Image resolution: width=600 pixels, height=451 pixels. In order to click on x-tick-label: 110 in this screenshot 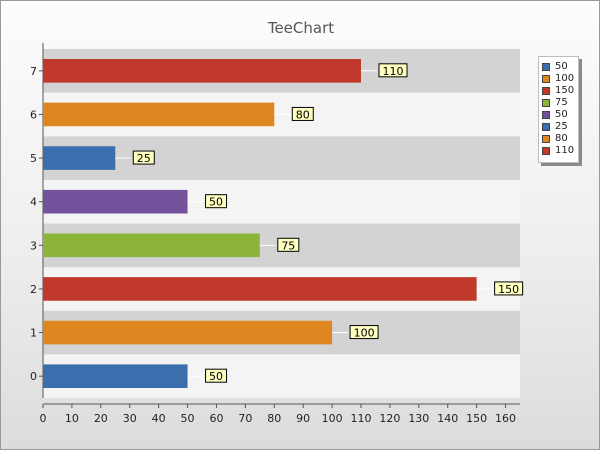, I will do `click(361, 418)`.